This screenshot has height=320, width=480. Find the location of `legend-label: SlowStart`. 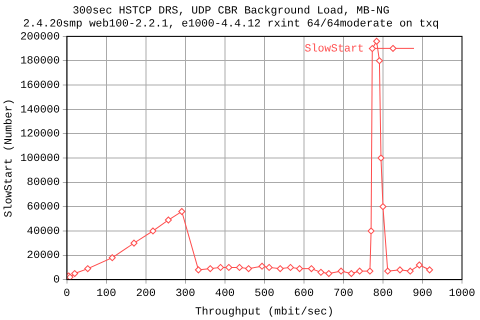

legend-label: SlowStart is located at coordinates (334, 49).